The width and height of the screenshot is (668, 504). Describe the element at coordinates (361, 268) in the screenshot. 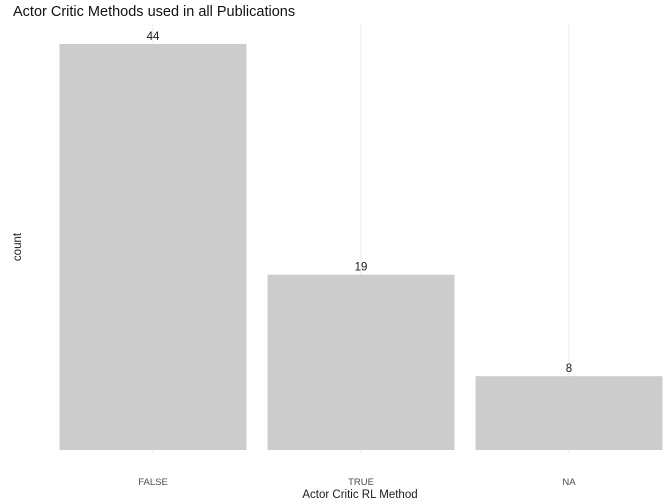

I see `data-label-true: 19` at that location.